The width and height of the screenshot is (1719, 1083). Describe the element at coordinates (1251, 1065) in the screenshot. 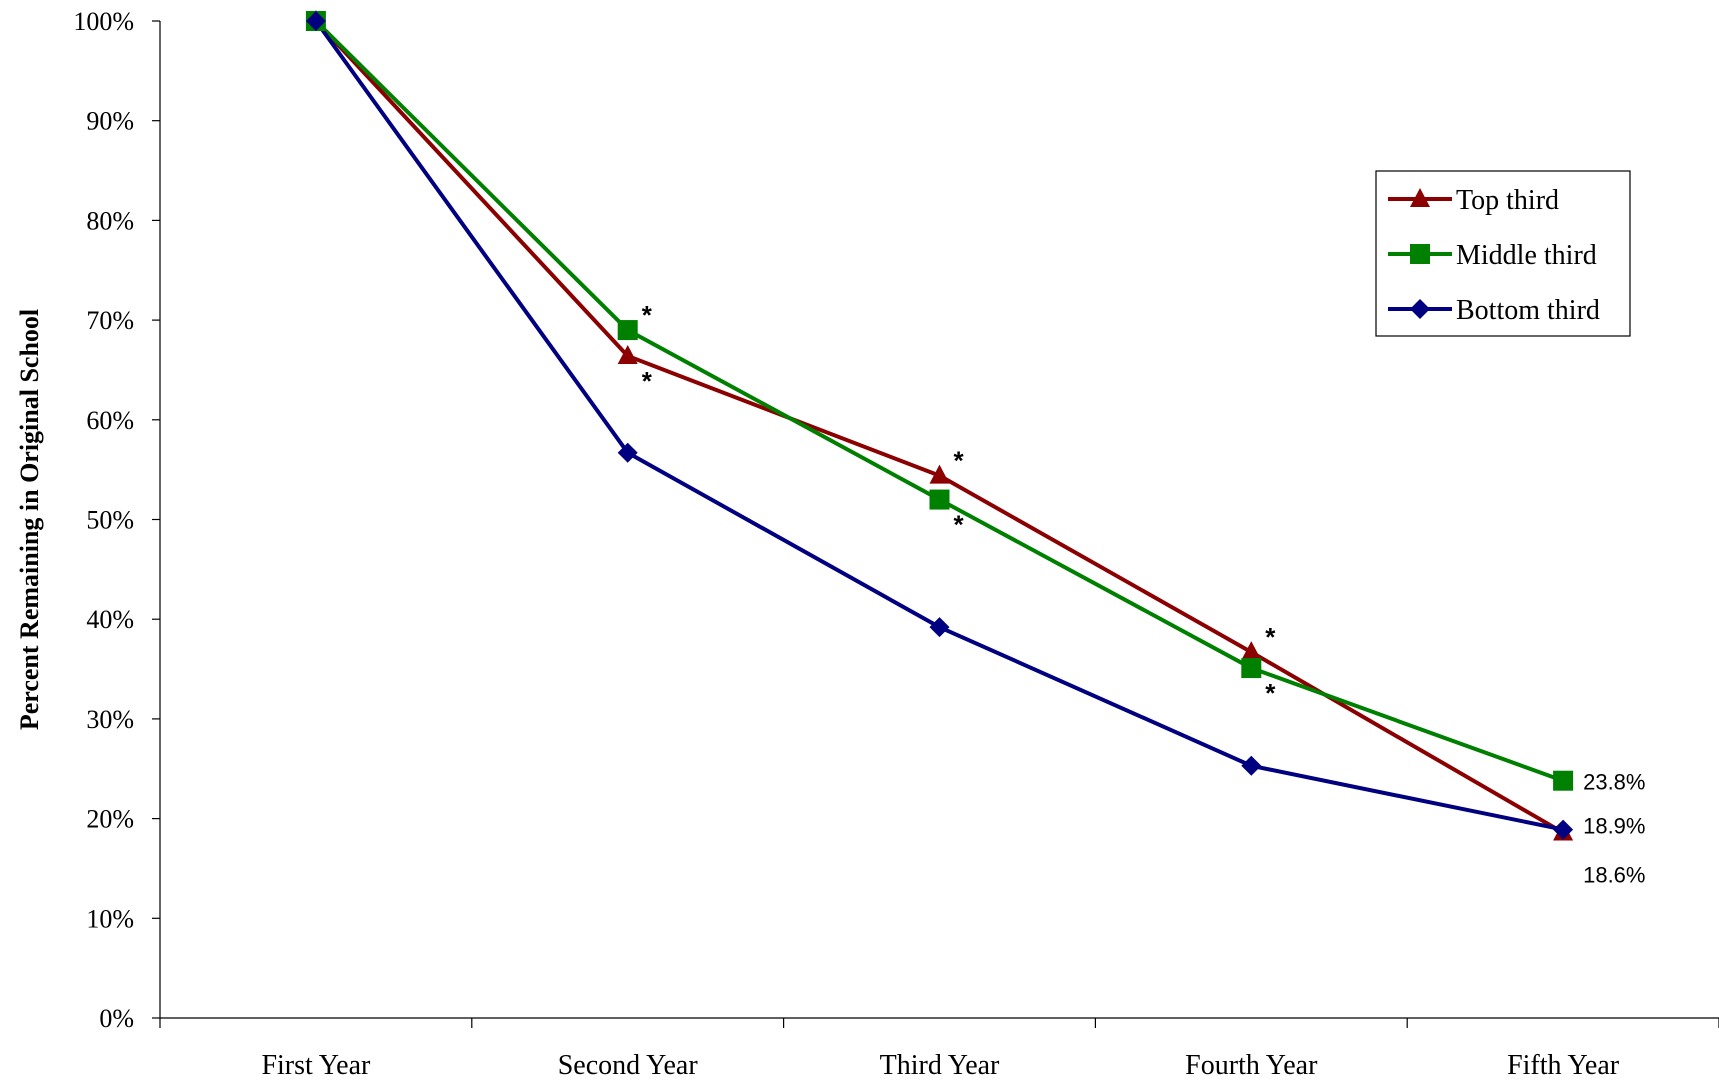

I see `x-tick-label-fourth-year: Fourth Year` at that location.